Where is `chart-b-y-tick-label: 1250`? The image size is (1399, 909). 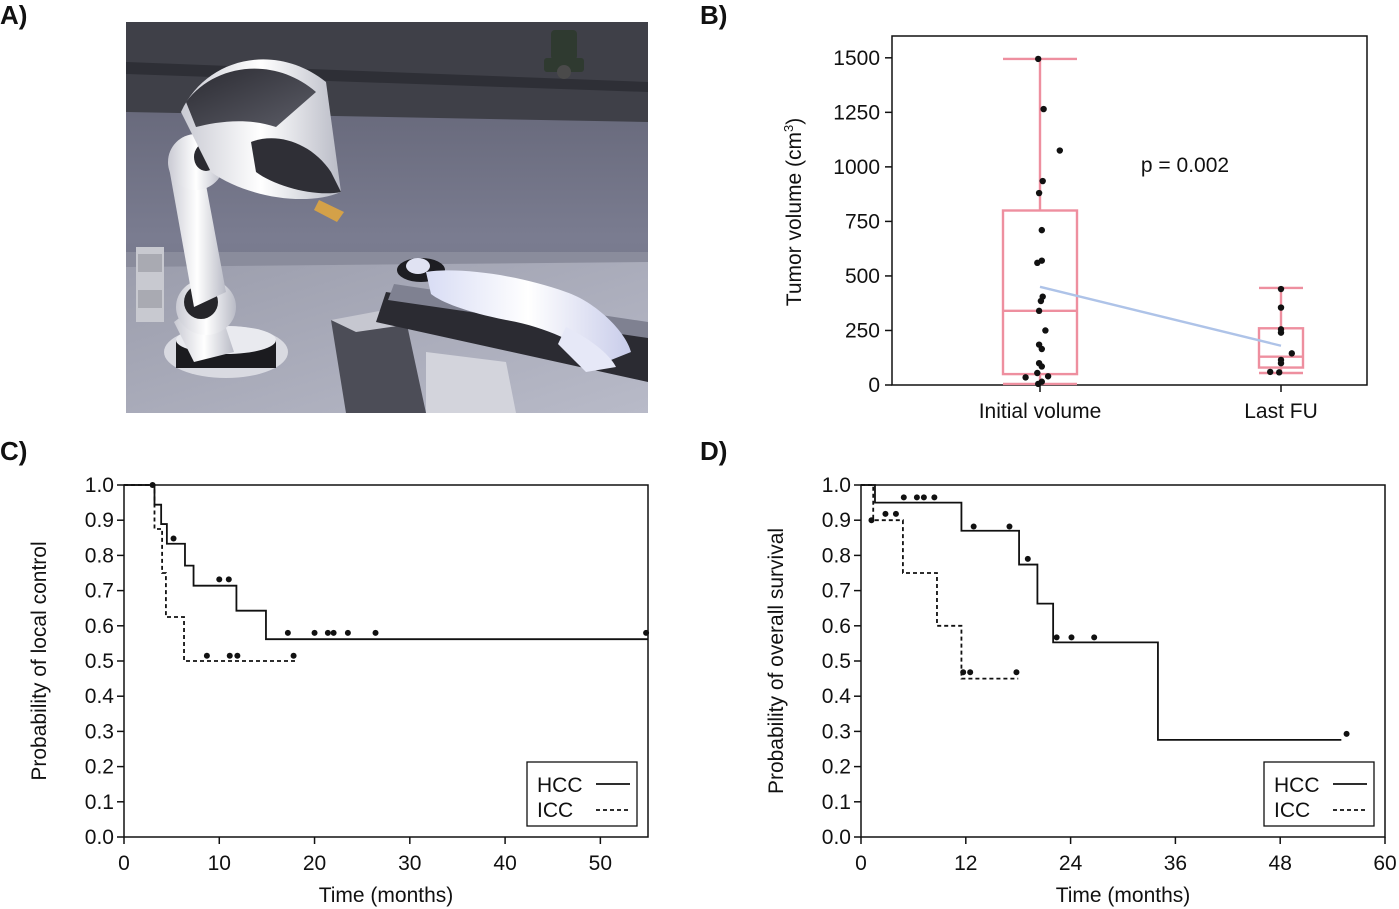
chart-b-y-tick-label: 1250 is located at coordinates (856, 112).